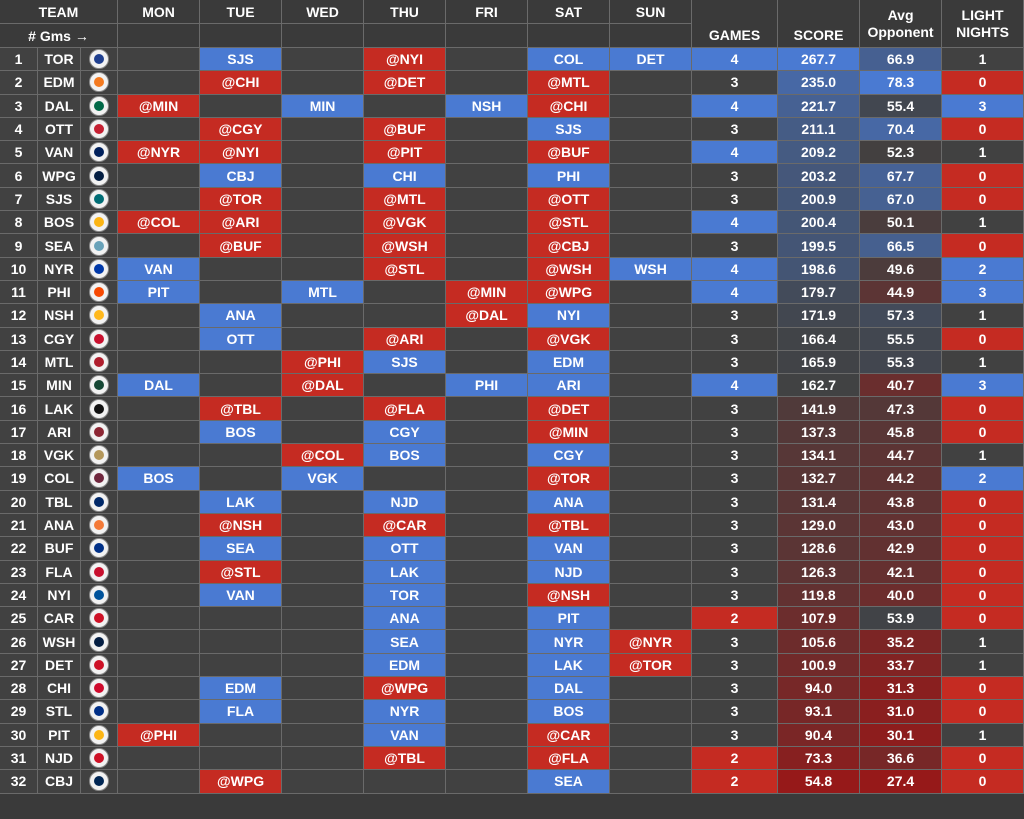 The height and width of the screenshot is (819, 1024). Describe the element at coordinates (19, 246) in the screenshot. I see `rank-cell: 9` at that location.